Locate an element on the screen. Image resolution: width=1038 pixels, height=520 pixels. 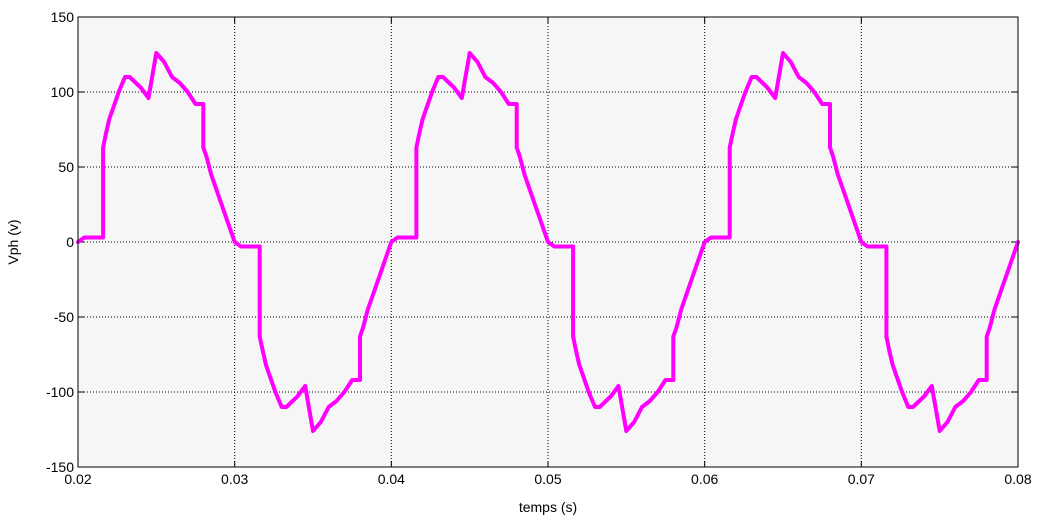
y-tick-label: -100 is located at coordinates (60, 392).